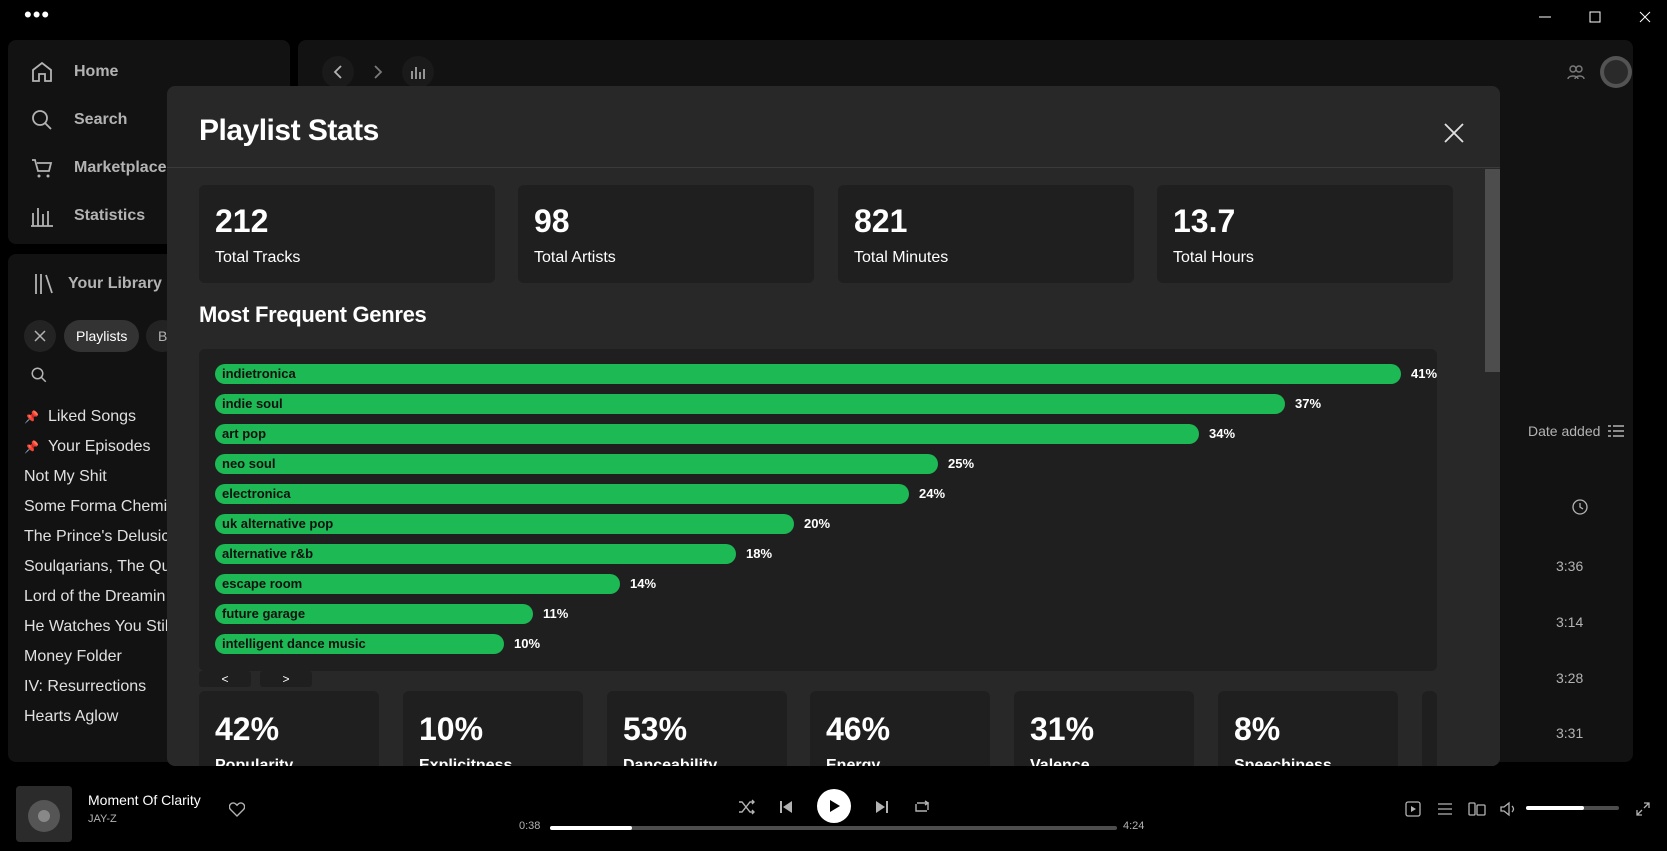  What do you see at coordinates (1477, 809) in the screenshot?
I see `connect-device-button` at bounding box center [1477, 809].